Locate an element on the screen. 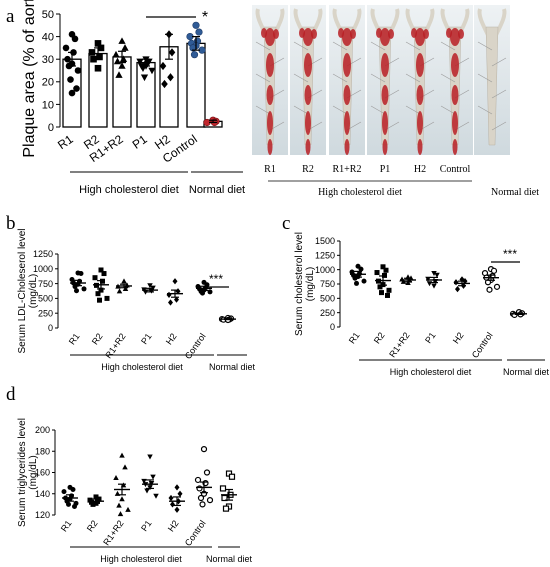 The image size is (550, 567). x-tick-label: R2 is located at coordinates (379, 337).